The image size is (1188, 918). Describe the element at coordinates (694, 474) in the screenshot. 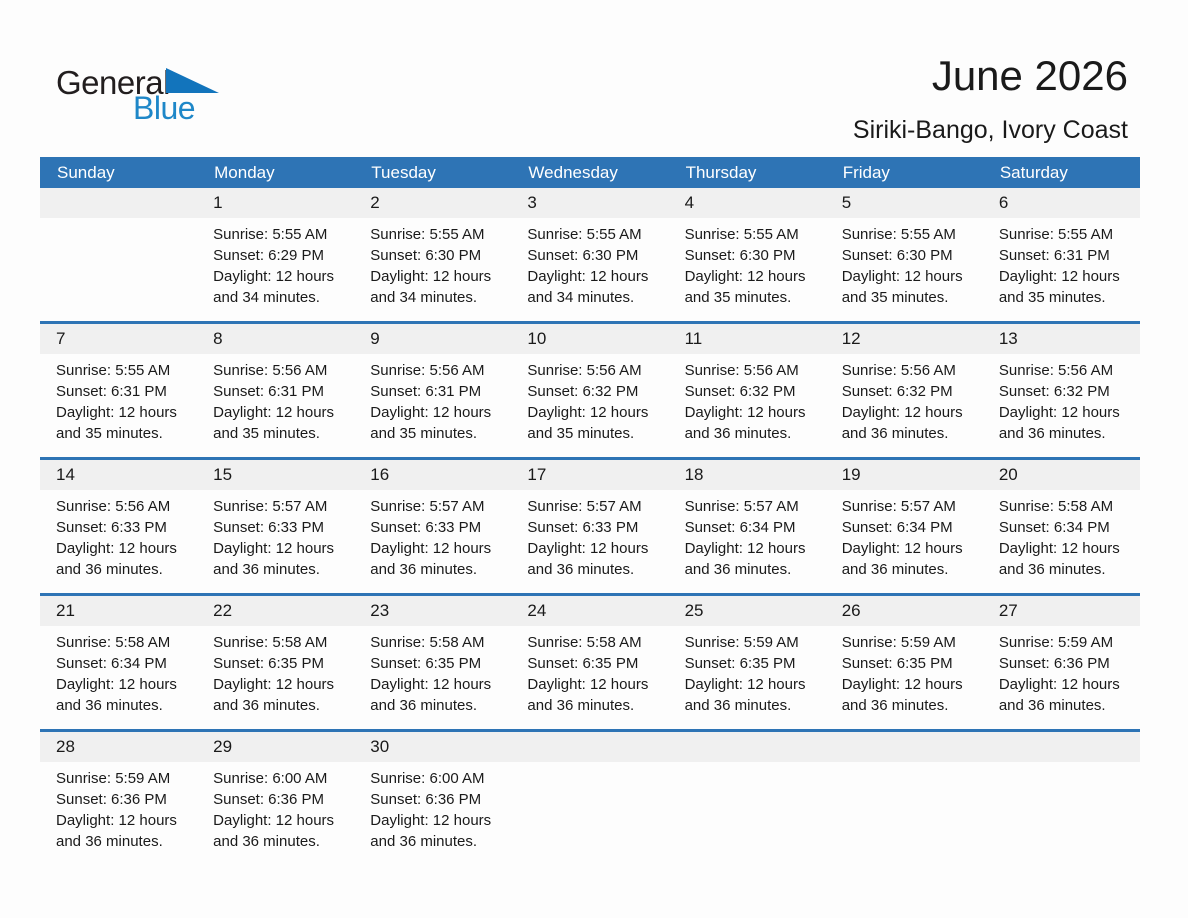

I see `day-number: 18` at that location.